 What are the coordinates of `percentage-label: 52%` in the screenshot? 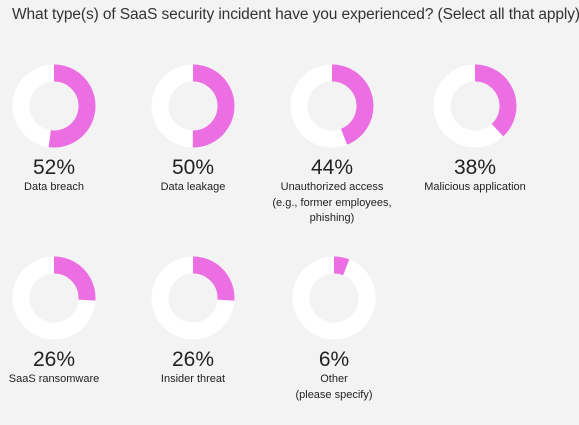 It's located at (54, 167).